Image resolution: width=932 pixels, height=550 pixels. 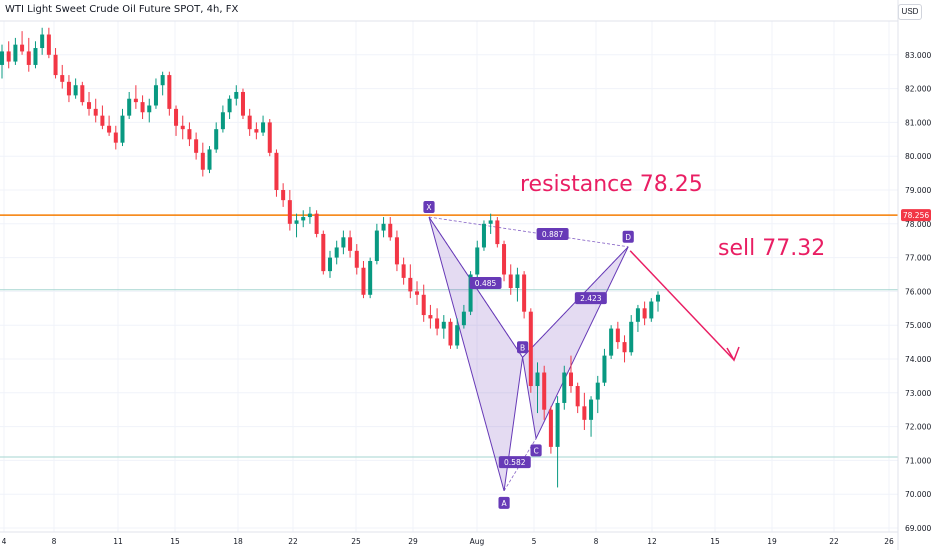 I want to click on sell-arrow-head, so click(x=733, y=354).